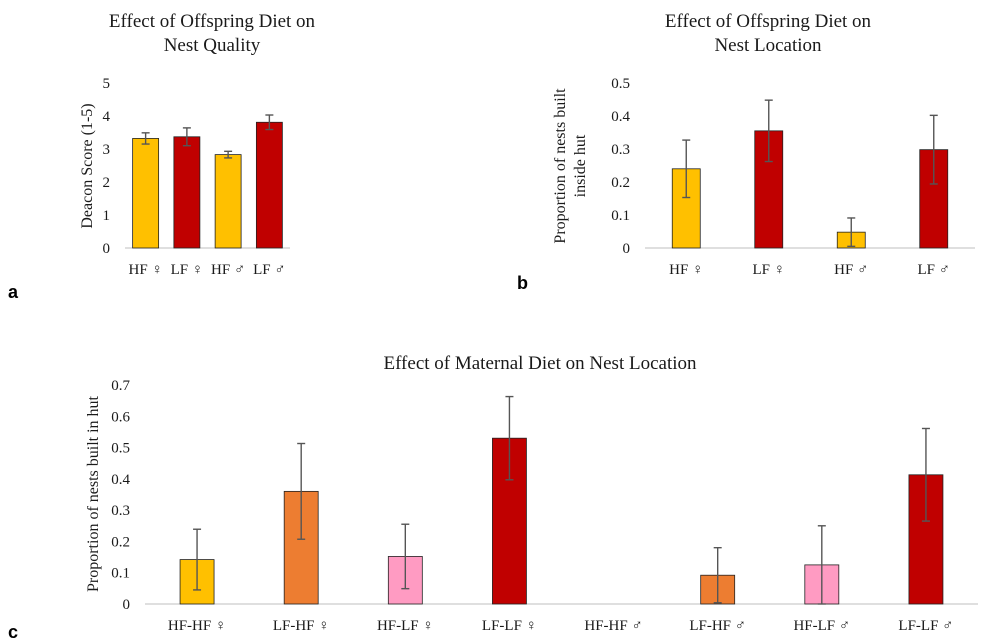  Describe the element at coordinates (717, 626) in the screenshot. I see `x-tick-label: LF-HF ♂` at that location.